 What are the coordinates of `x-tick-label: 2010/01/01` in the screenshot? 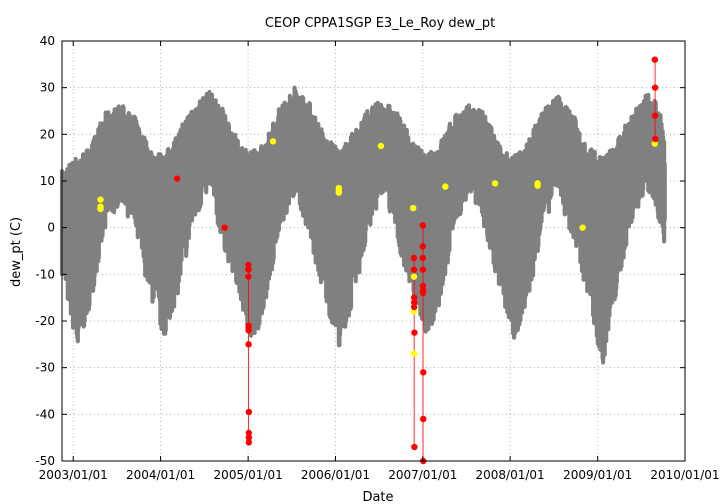 It's located at (684, 475).